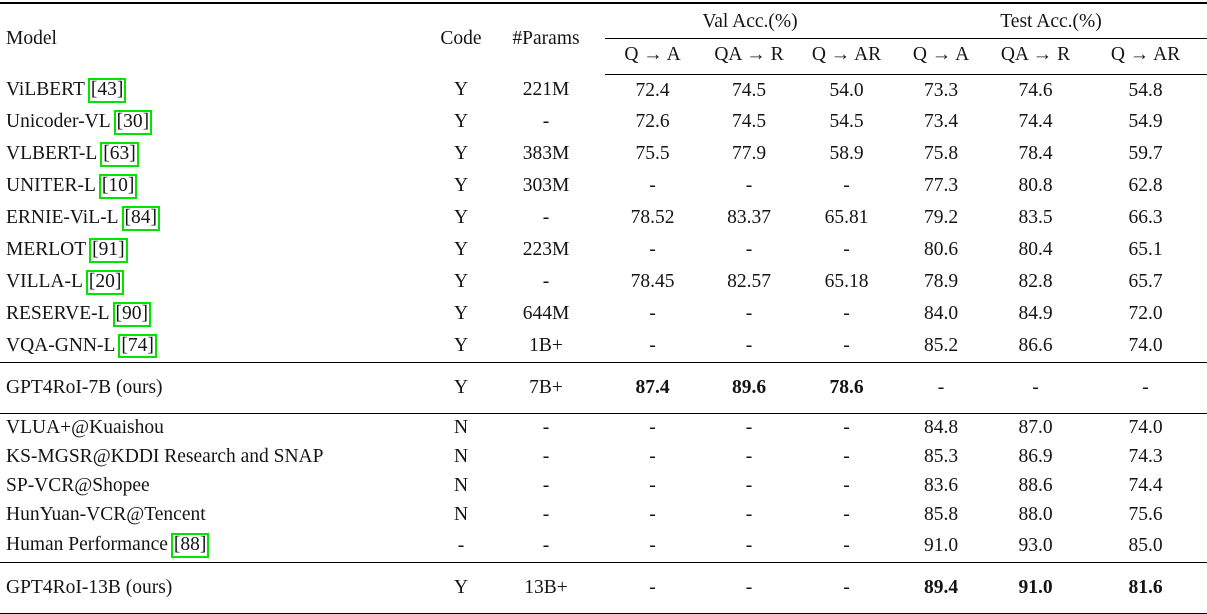 The height and width of the screenshot is (614, 1207). What do you see at coordinates (1145, 486) in the screenshot?
I see `test-q-ar-cell: 74.4` at bounding box center [1145, 486].